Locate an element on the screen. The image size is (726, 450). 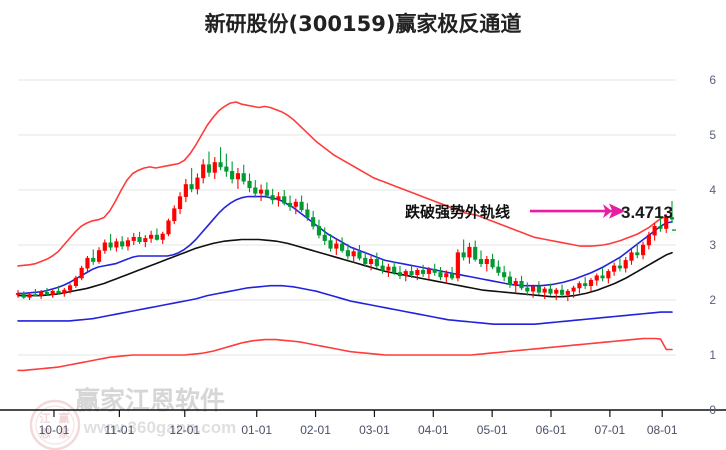
x-axis-tick-label: 03-01 is located at coordinates (374, 430).